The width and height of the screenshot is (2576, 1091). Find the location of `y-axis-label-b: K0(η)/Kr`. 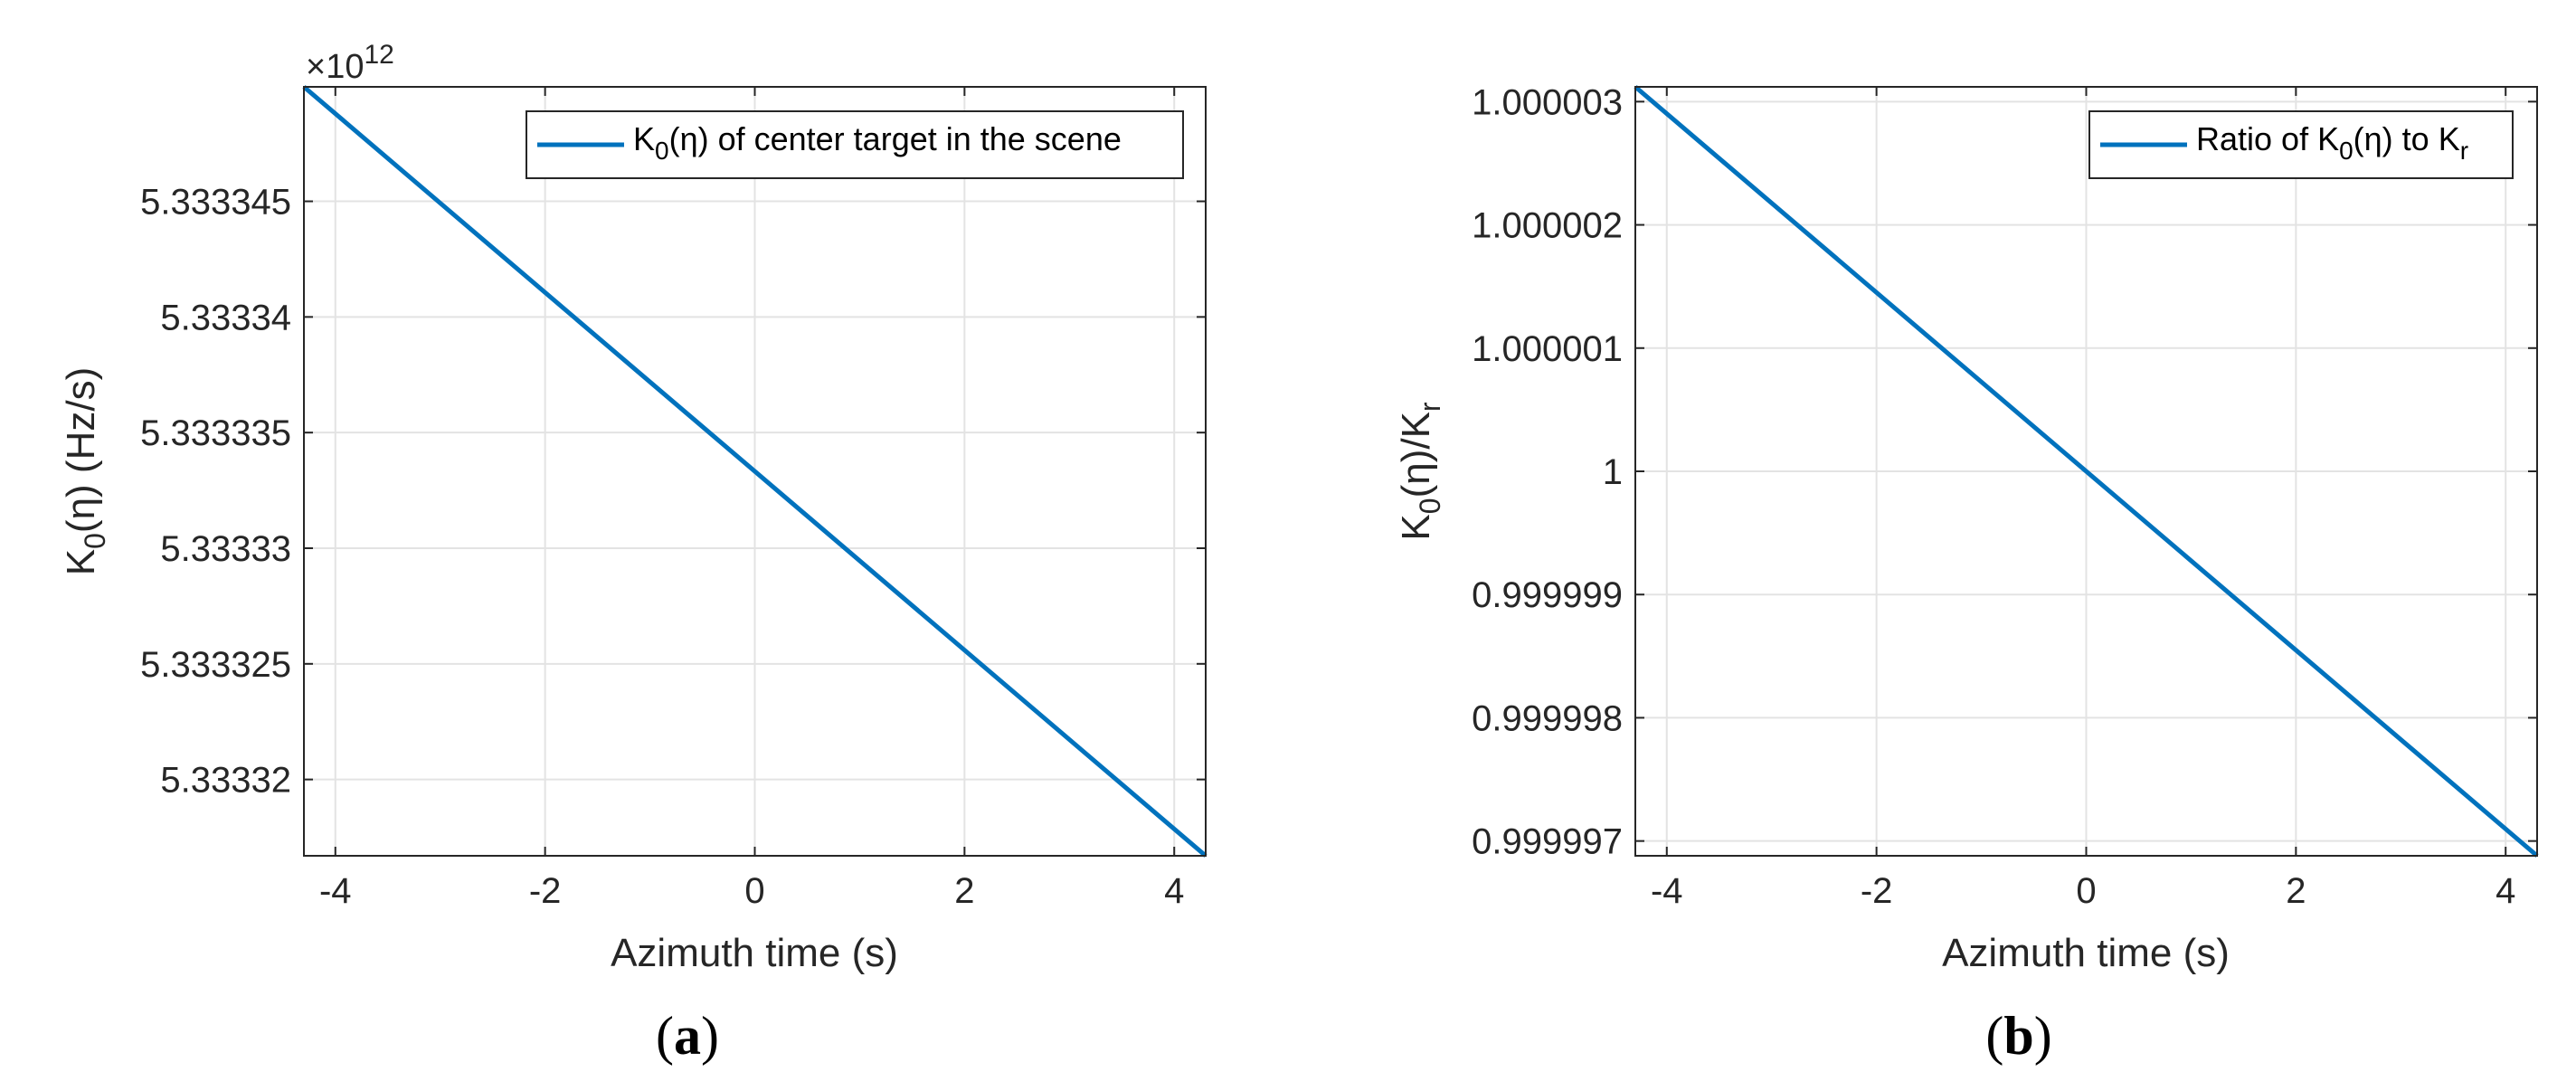

y-axis-label-b: K0(η)/Kr is located at coordinates (1420, 471).